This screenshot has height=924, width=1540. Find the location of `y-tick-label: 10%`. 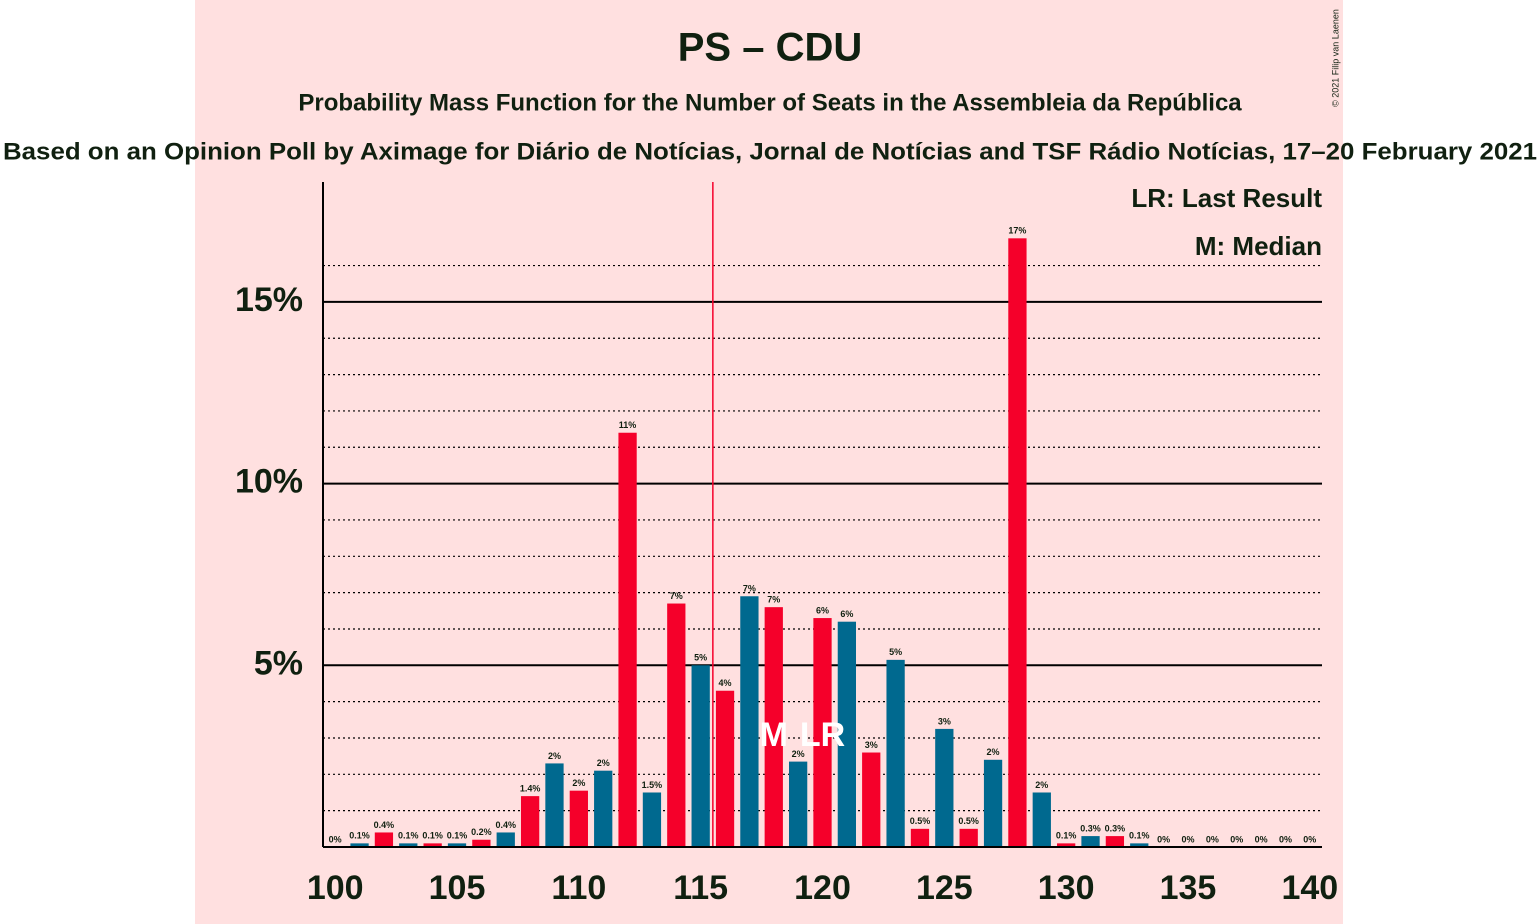

y-tick-label: 10% is located at coordinates (269, 482).